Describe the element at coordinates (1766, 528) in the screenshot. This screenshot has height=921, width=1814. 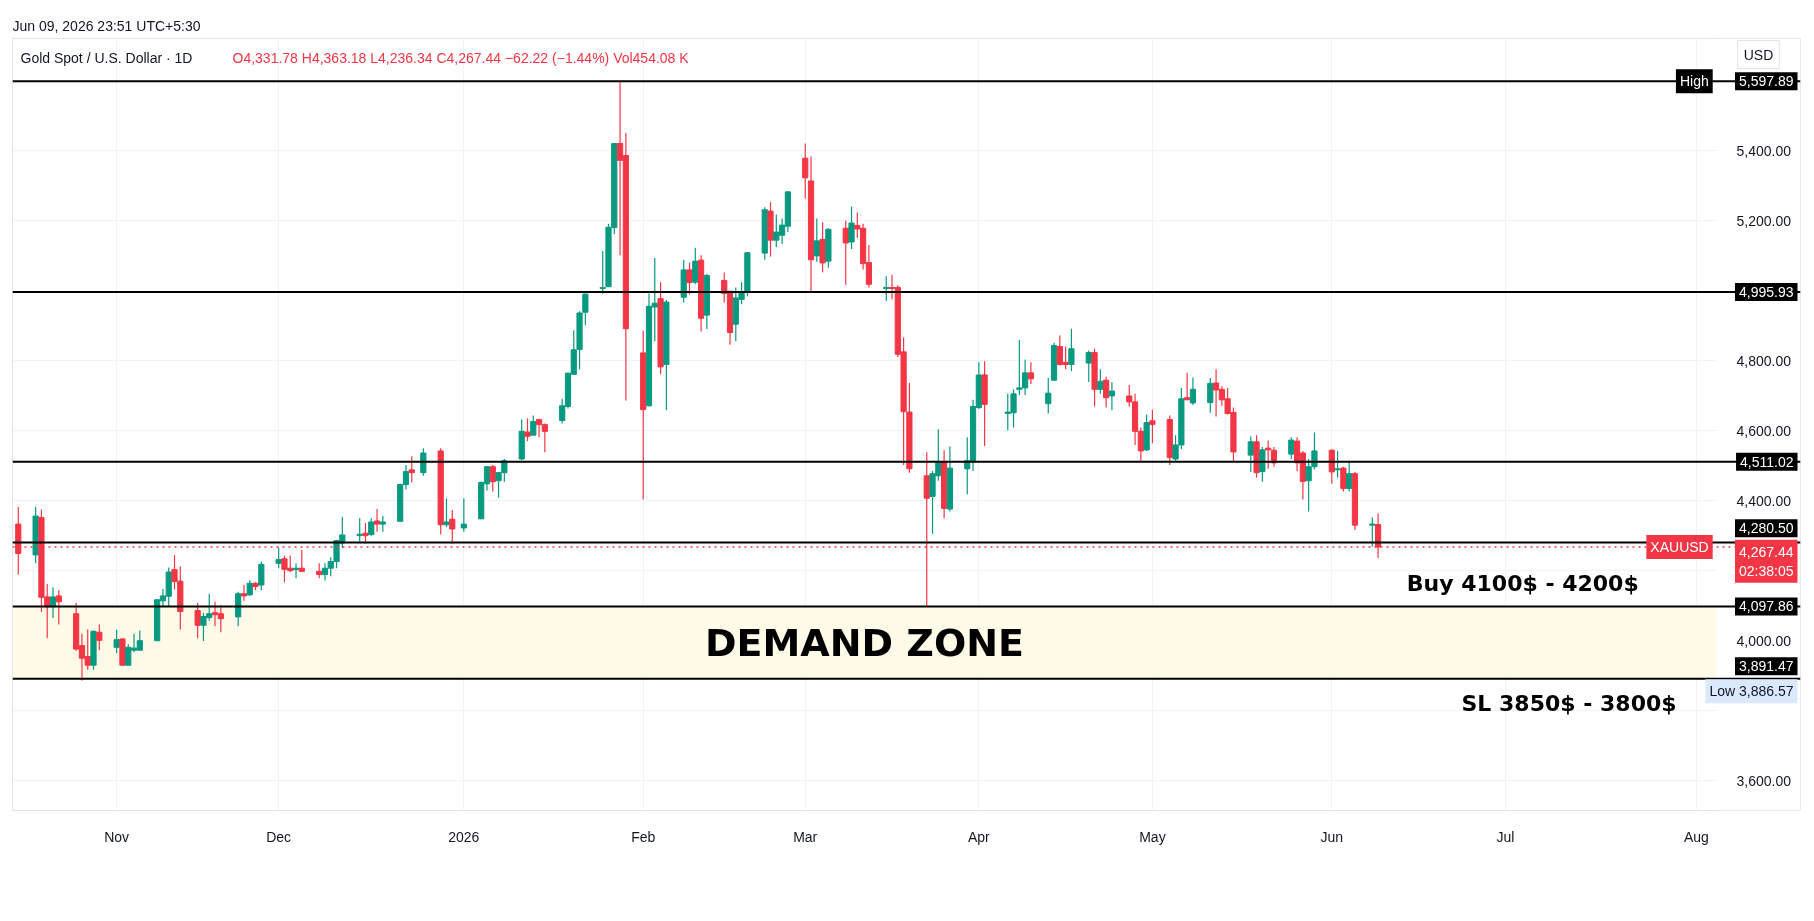
I see `ref-line-label: 4,280.50` at that location.